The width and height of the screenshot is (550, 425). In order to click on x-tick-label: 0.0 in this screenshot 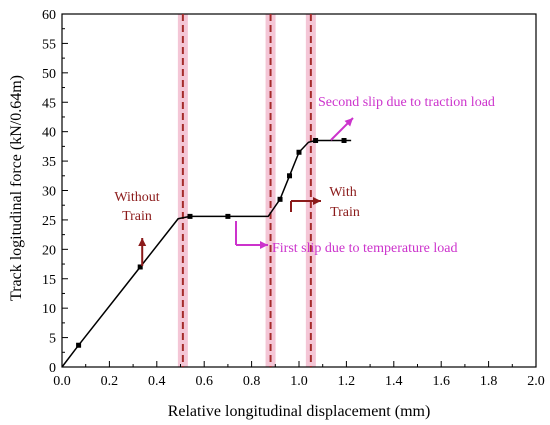, I will do `click(62, 381)`.